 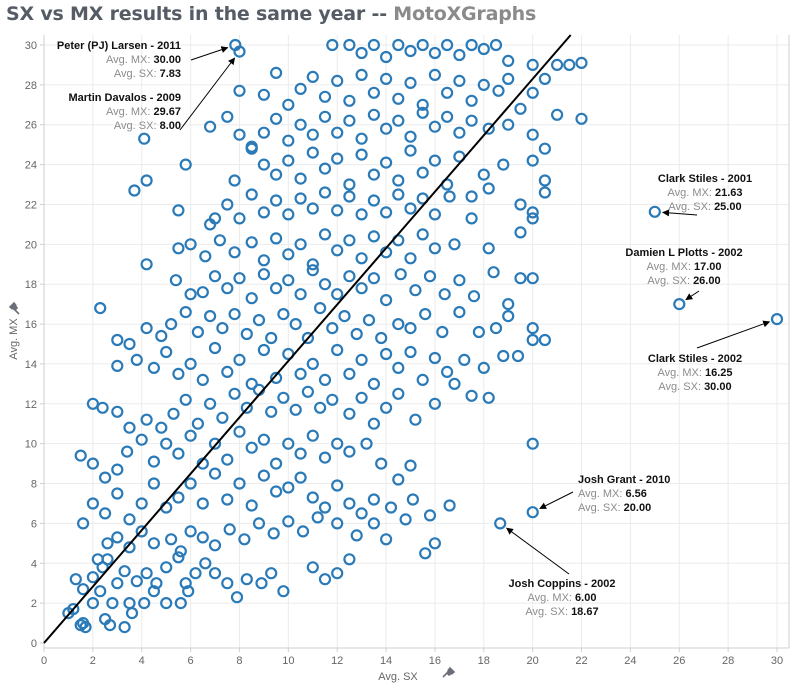 I want to click on x-tick-label: 2, so click(x=93, y=661).